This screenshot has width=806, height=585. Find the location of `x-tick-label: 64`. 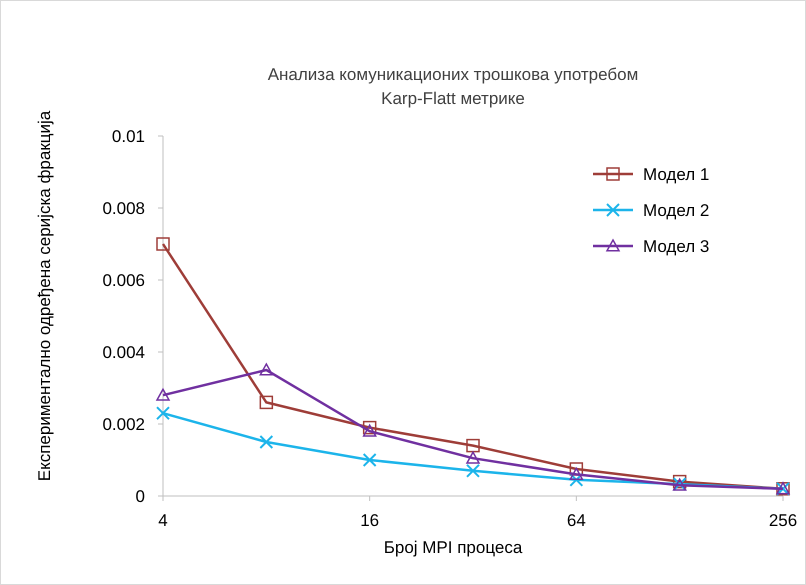

x-tick-label: 64 is located at coordinates (576, 520).